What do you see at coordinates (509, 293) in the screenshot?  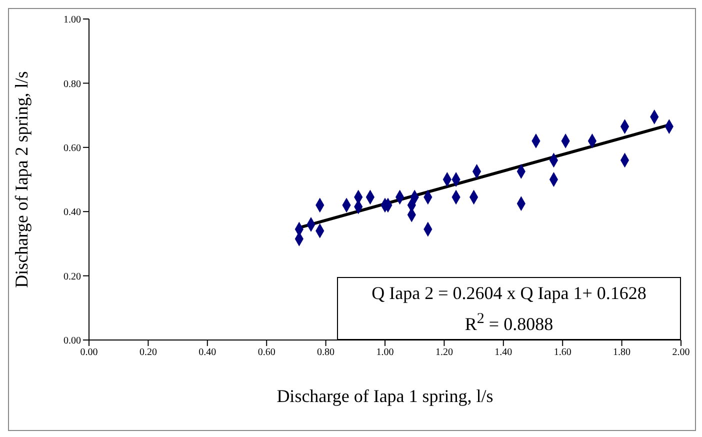 I see `annotation: Q Iapa 2 = 0.2604 x Q Iapa 1+ 0.1628` at bounding box center [509, 293].